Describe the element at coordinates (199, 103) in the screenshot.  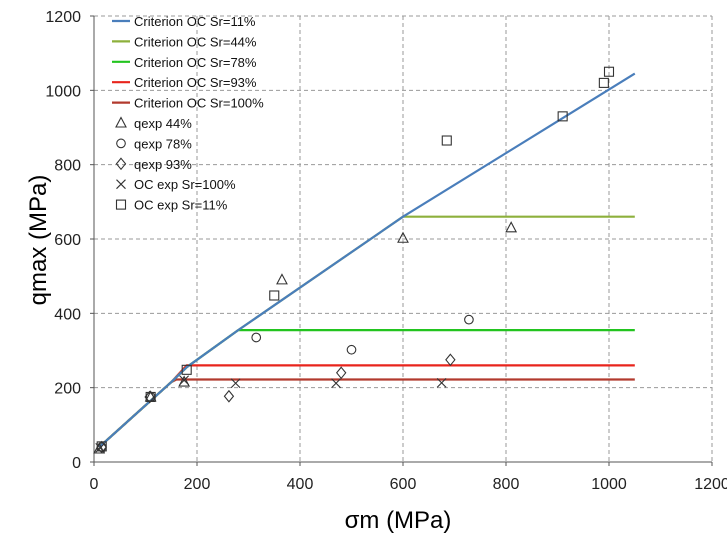
I see `legend-label: Criterion OC Sr=100%` at that location.